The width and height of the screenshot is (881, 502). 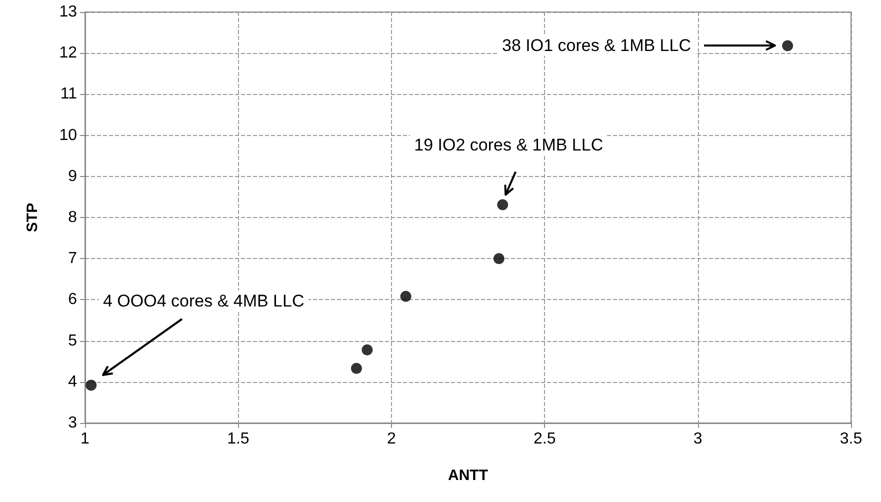 I want to click on y-tick-label: 9, so click(x=73, y=176).